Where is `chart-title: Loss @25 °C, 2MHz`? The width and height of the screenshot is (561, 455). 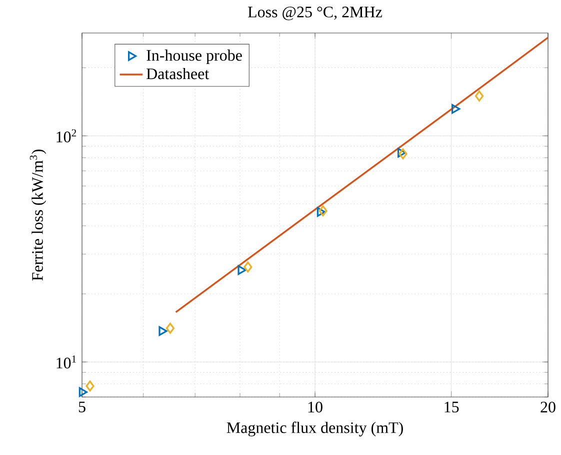
chart-title: Loss @25 °C, 2MHz is located at coordinates (315, 13).